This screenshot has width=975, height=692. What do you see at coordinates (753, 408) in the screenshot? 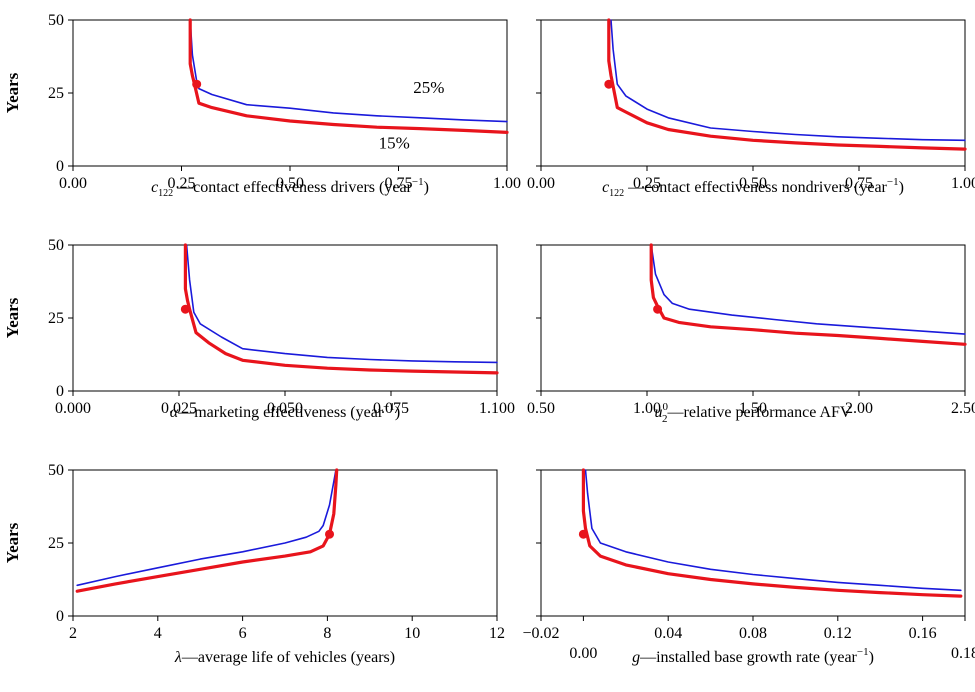
I see `x-tick-label: 1.50` at bounding box center [753, 408].